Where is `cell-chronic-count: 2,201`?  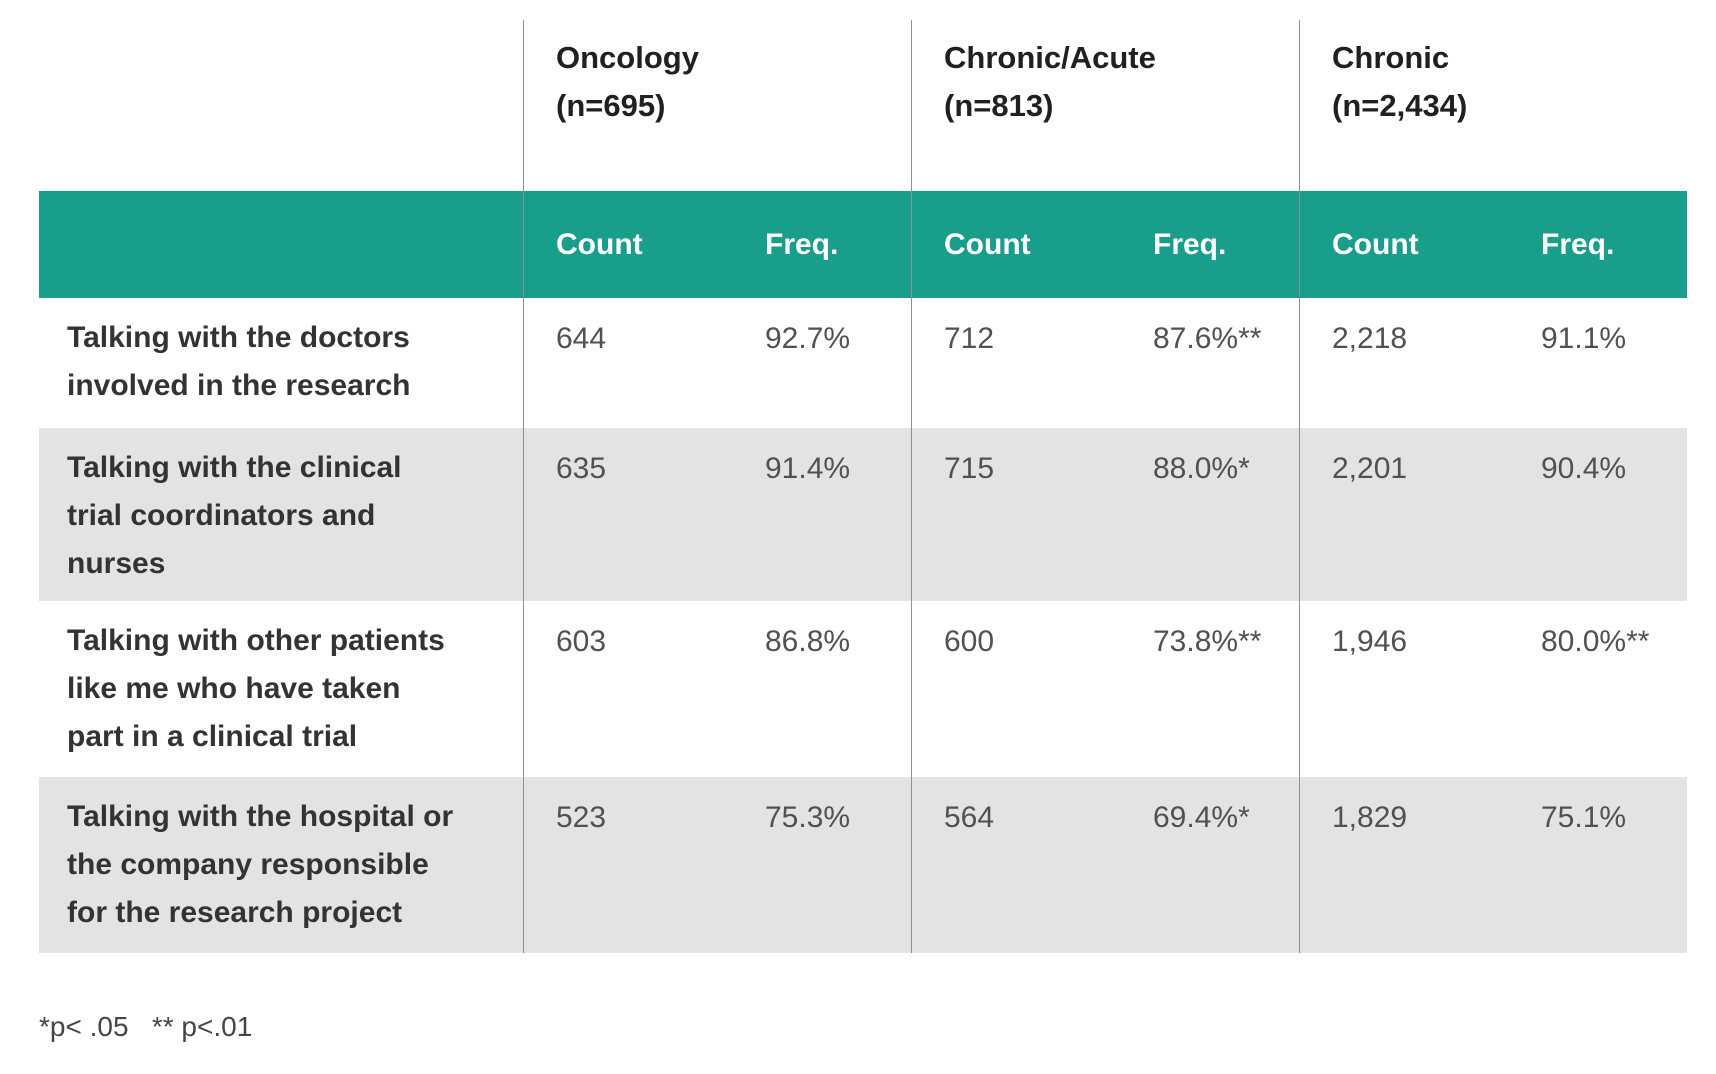 cell-chronic-count: 2,201 is located at coordinates (1396, 514).